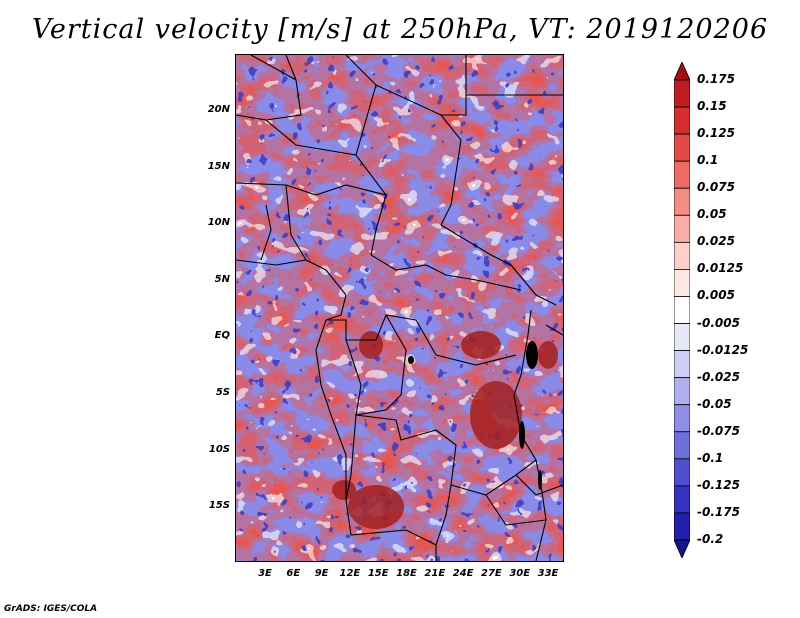 The width and height of the screenshot is (800, 618). What do you see at coordinates (222, 336) in the screenshot?
I see `lat-tick-label: EQ` at bounding box center [222, 336].